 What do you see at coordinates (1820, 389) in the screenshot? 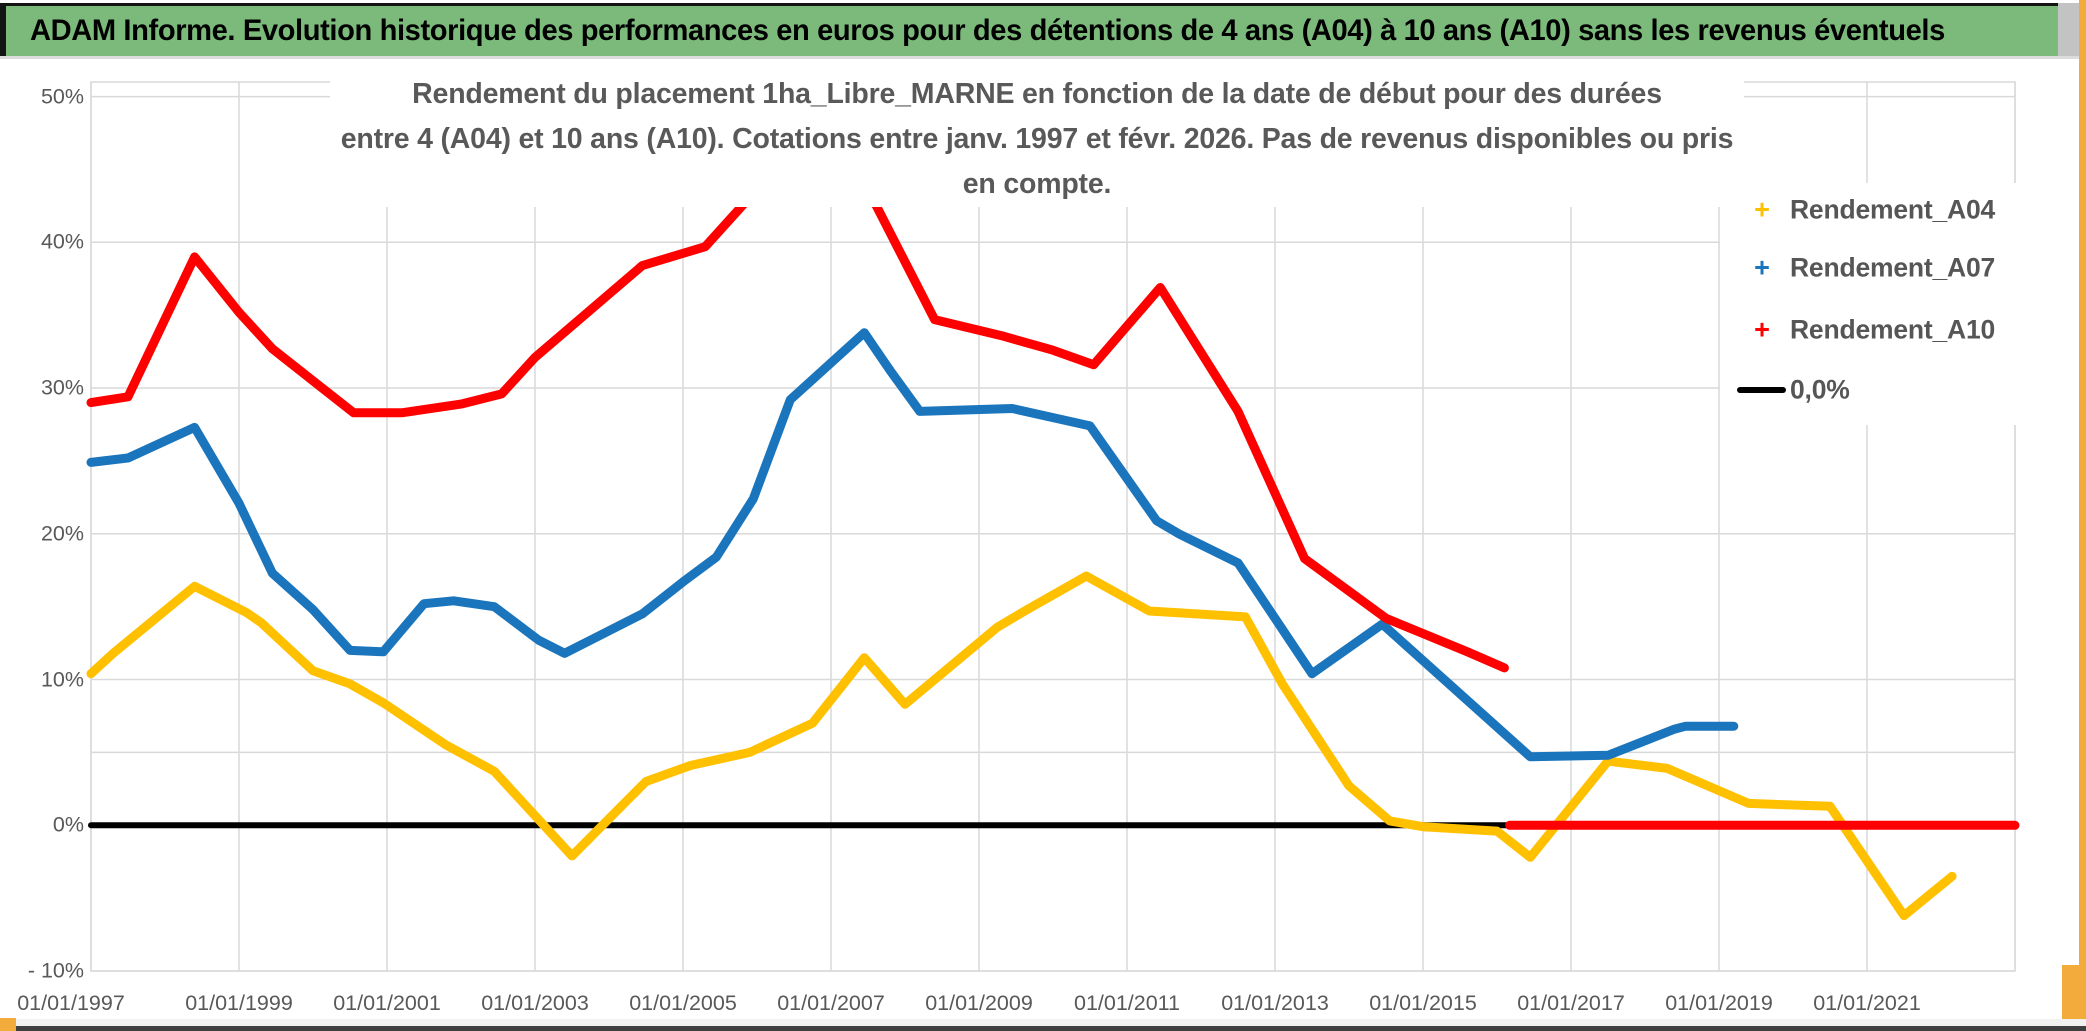
I see `legend-label: 0,0%` at bounding box center [1820, 389].